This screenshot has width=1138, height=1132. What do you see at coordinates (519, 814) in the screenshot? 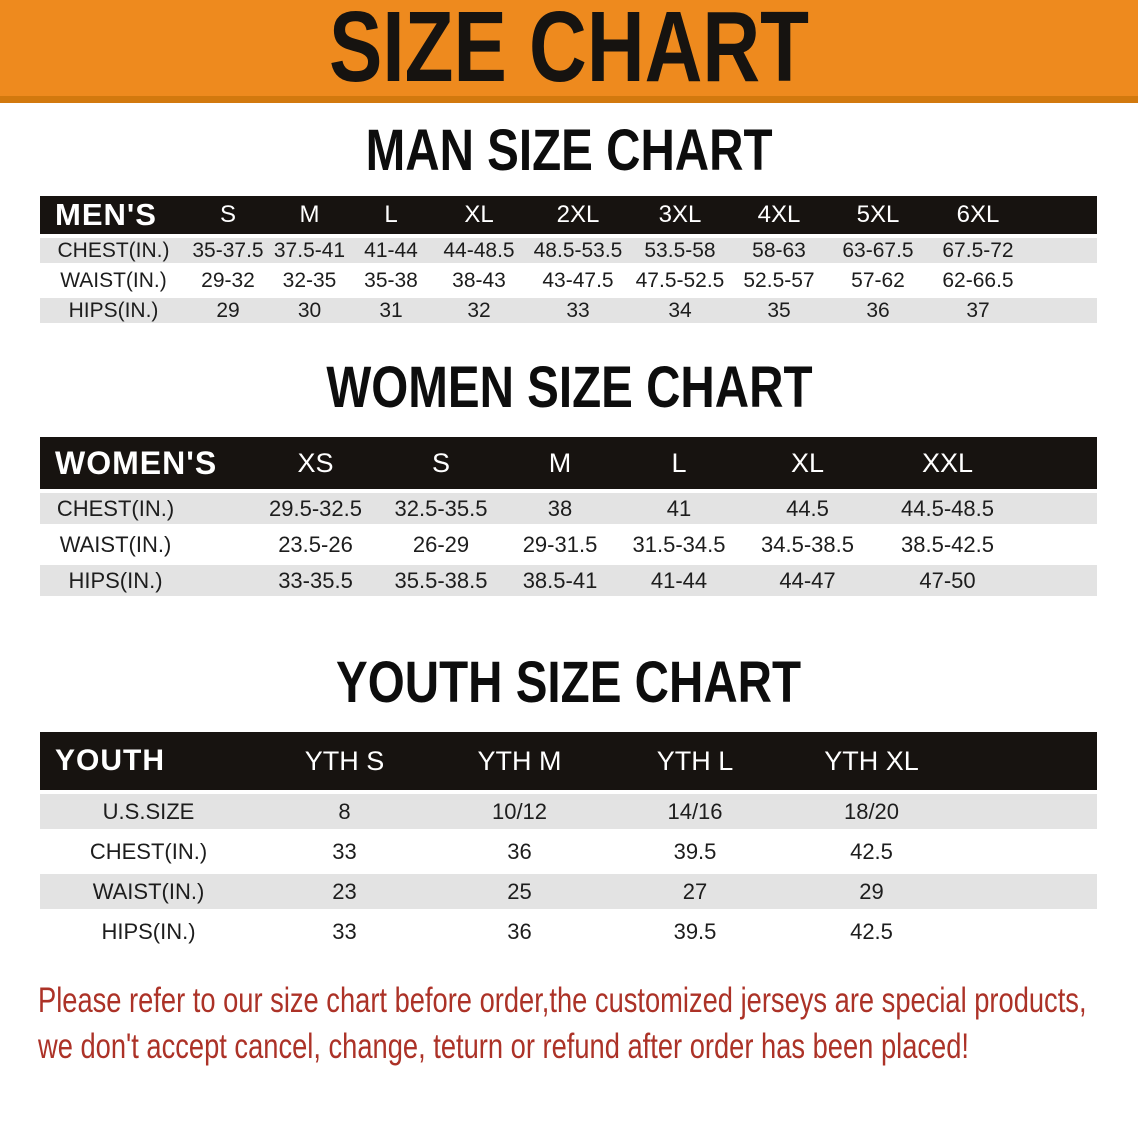
I see `measurement-value-cell: 10/12` at bounding box center [519, 814].